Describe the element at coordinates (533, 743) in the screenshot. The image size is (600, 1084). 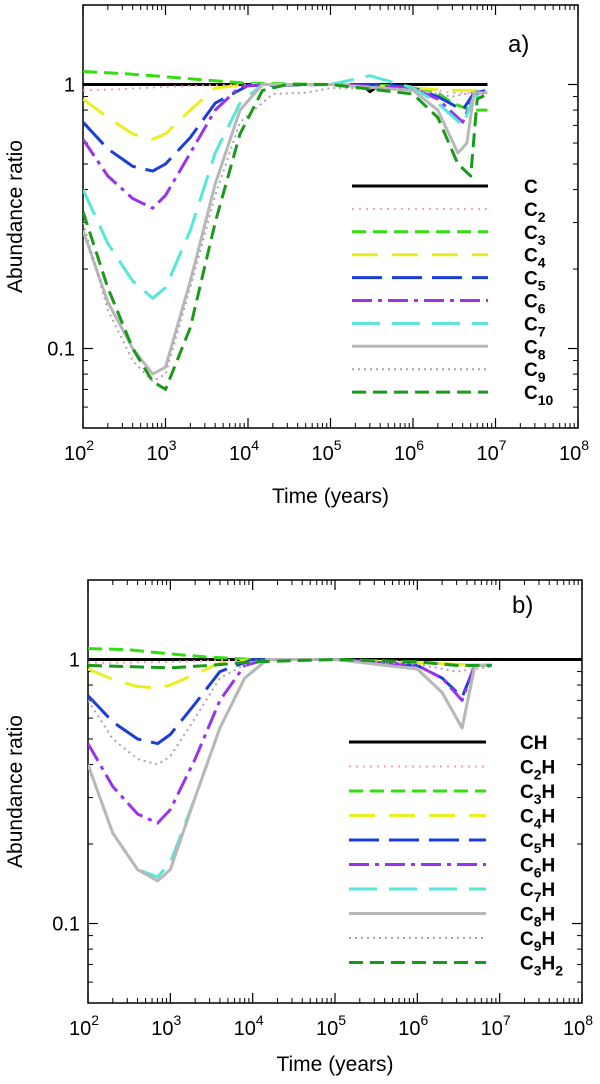
I see `legend-label-ch: CH` at that location.